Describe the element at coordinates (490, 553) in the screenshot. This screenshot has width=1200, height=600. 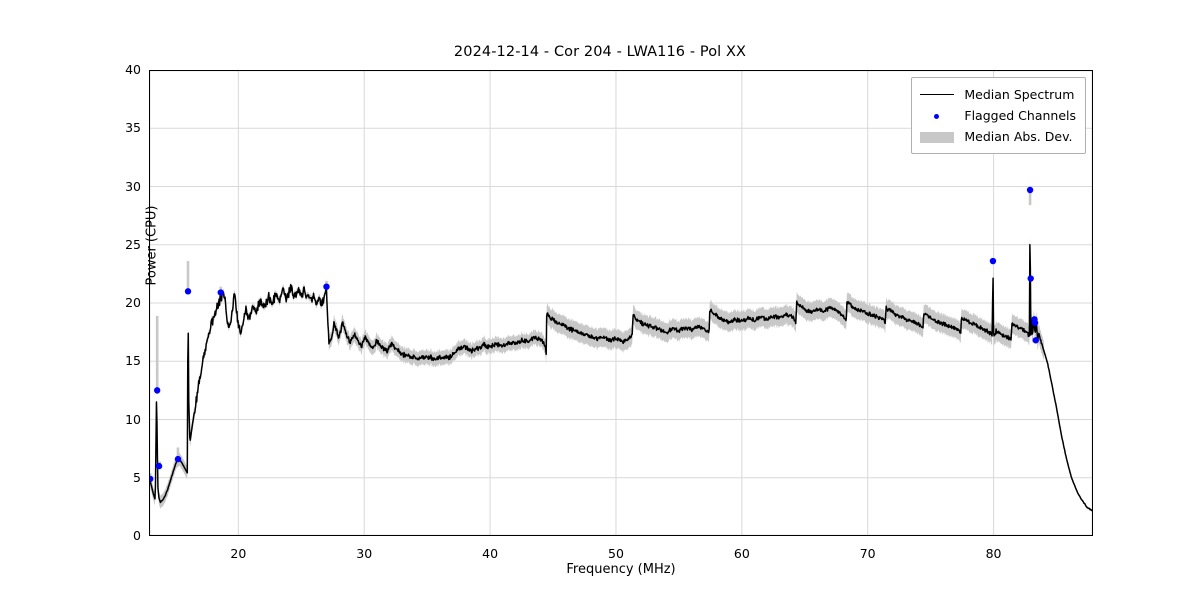
I see `x-tick-40: 40` at that location.